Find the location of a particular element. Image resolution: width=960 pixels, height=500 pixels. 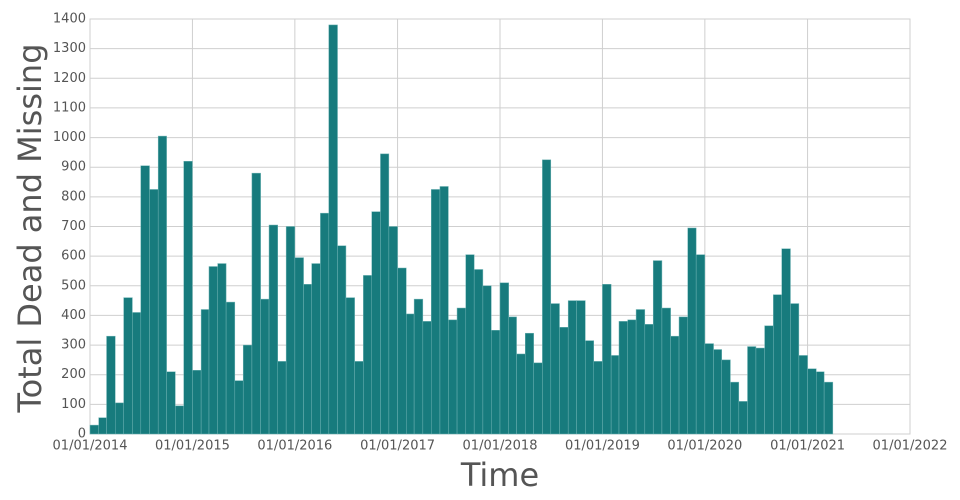

x-tick-label: 01/01/2021 is located at coordinates (807, 446).